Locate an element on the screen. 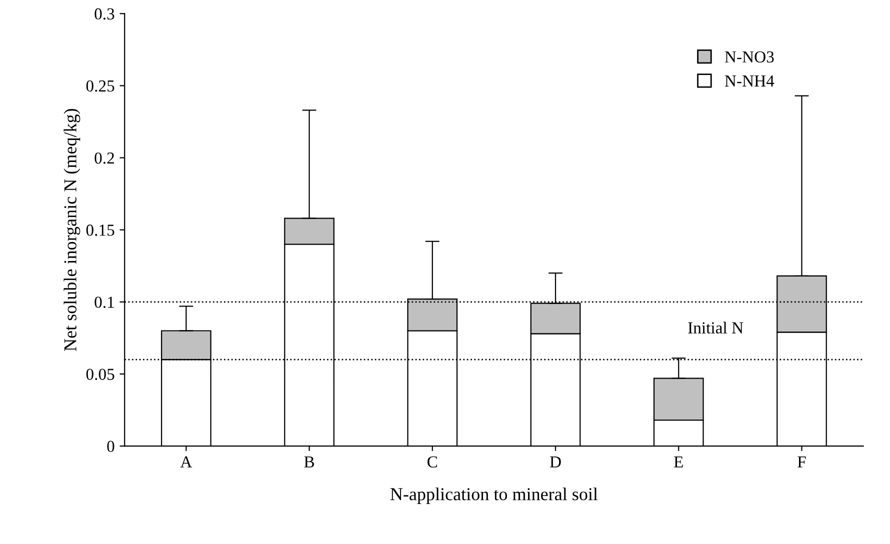 Image resolution: width=890 pixels, height=544 pixels. y-tick-label: 0.1 is located at coordinates (104, 302).